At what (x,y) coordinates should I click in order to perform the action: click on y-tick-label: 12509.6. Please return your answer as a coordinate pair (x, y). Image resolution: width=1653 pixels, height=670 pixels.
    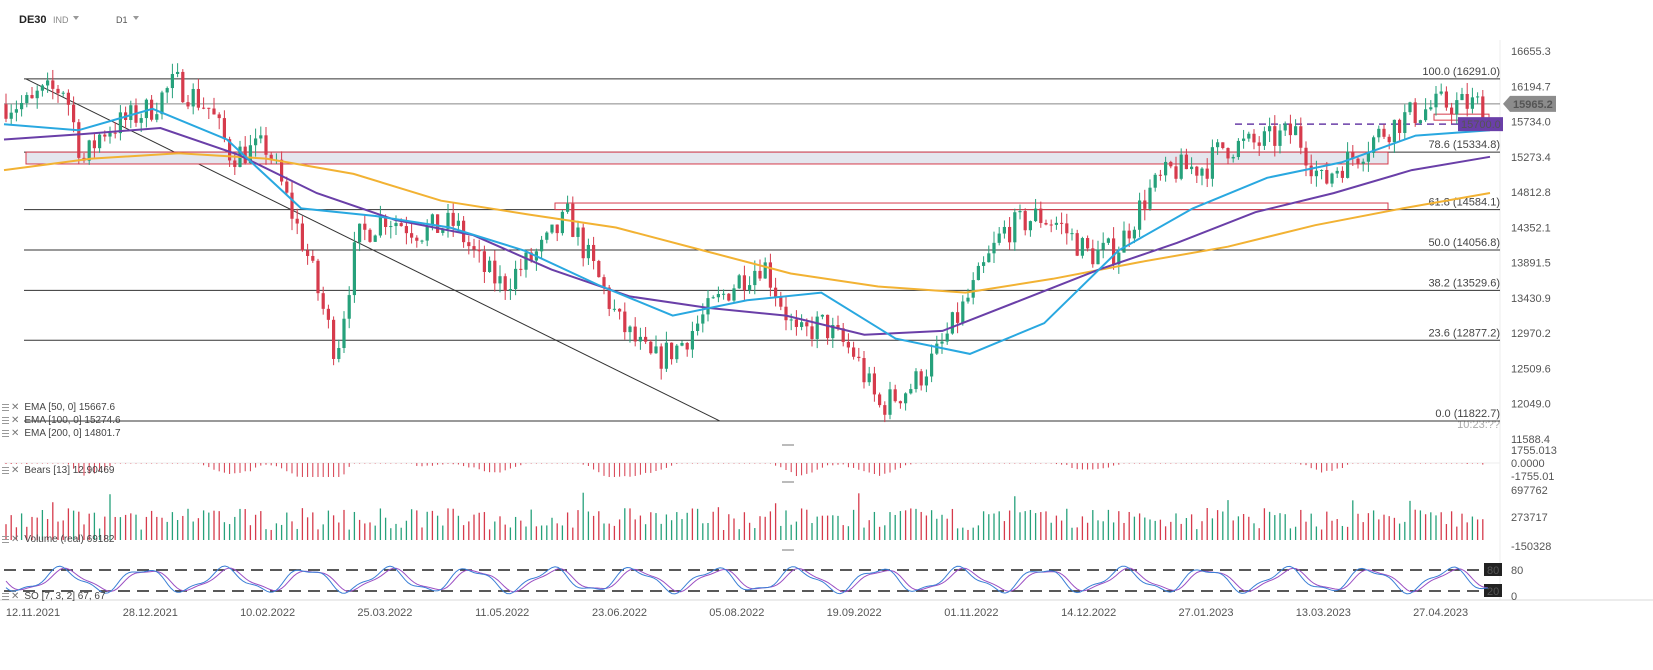
    Looking at the image, I should click on (1531, 369).